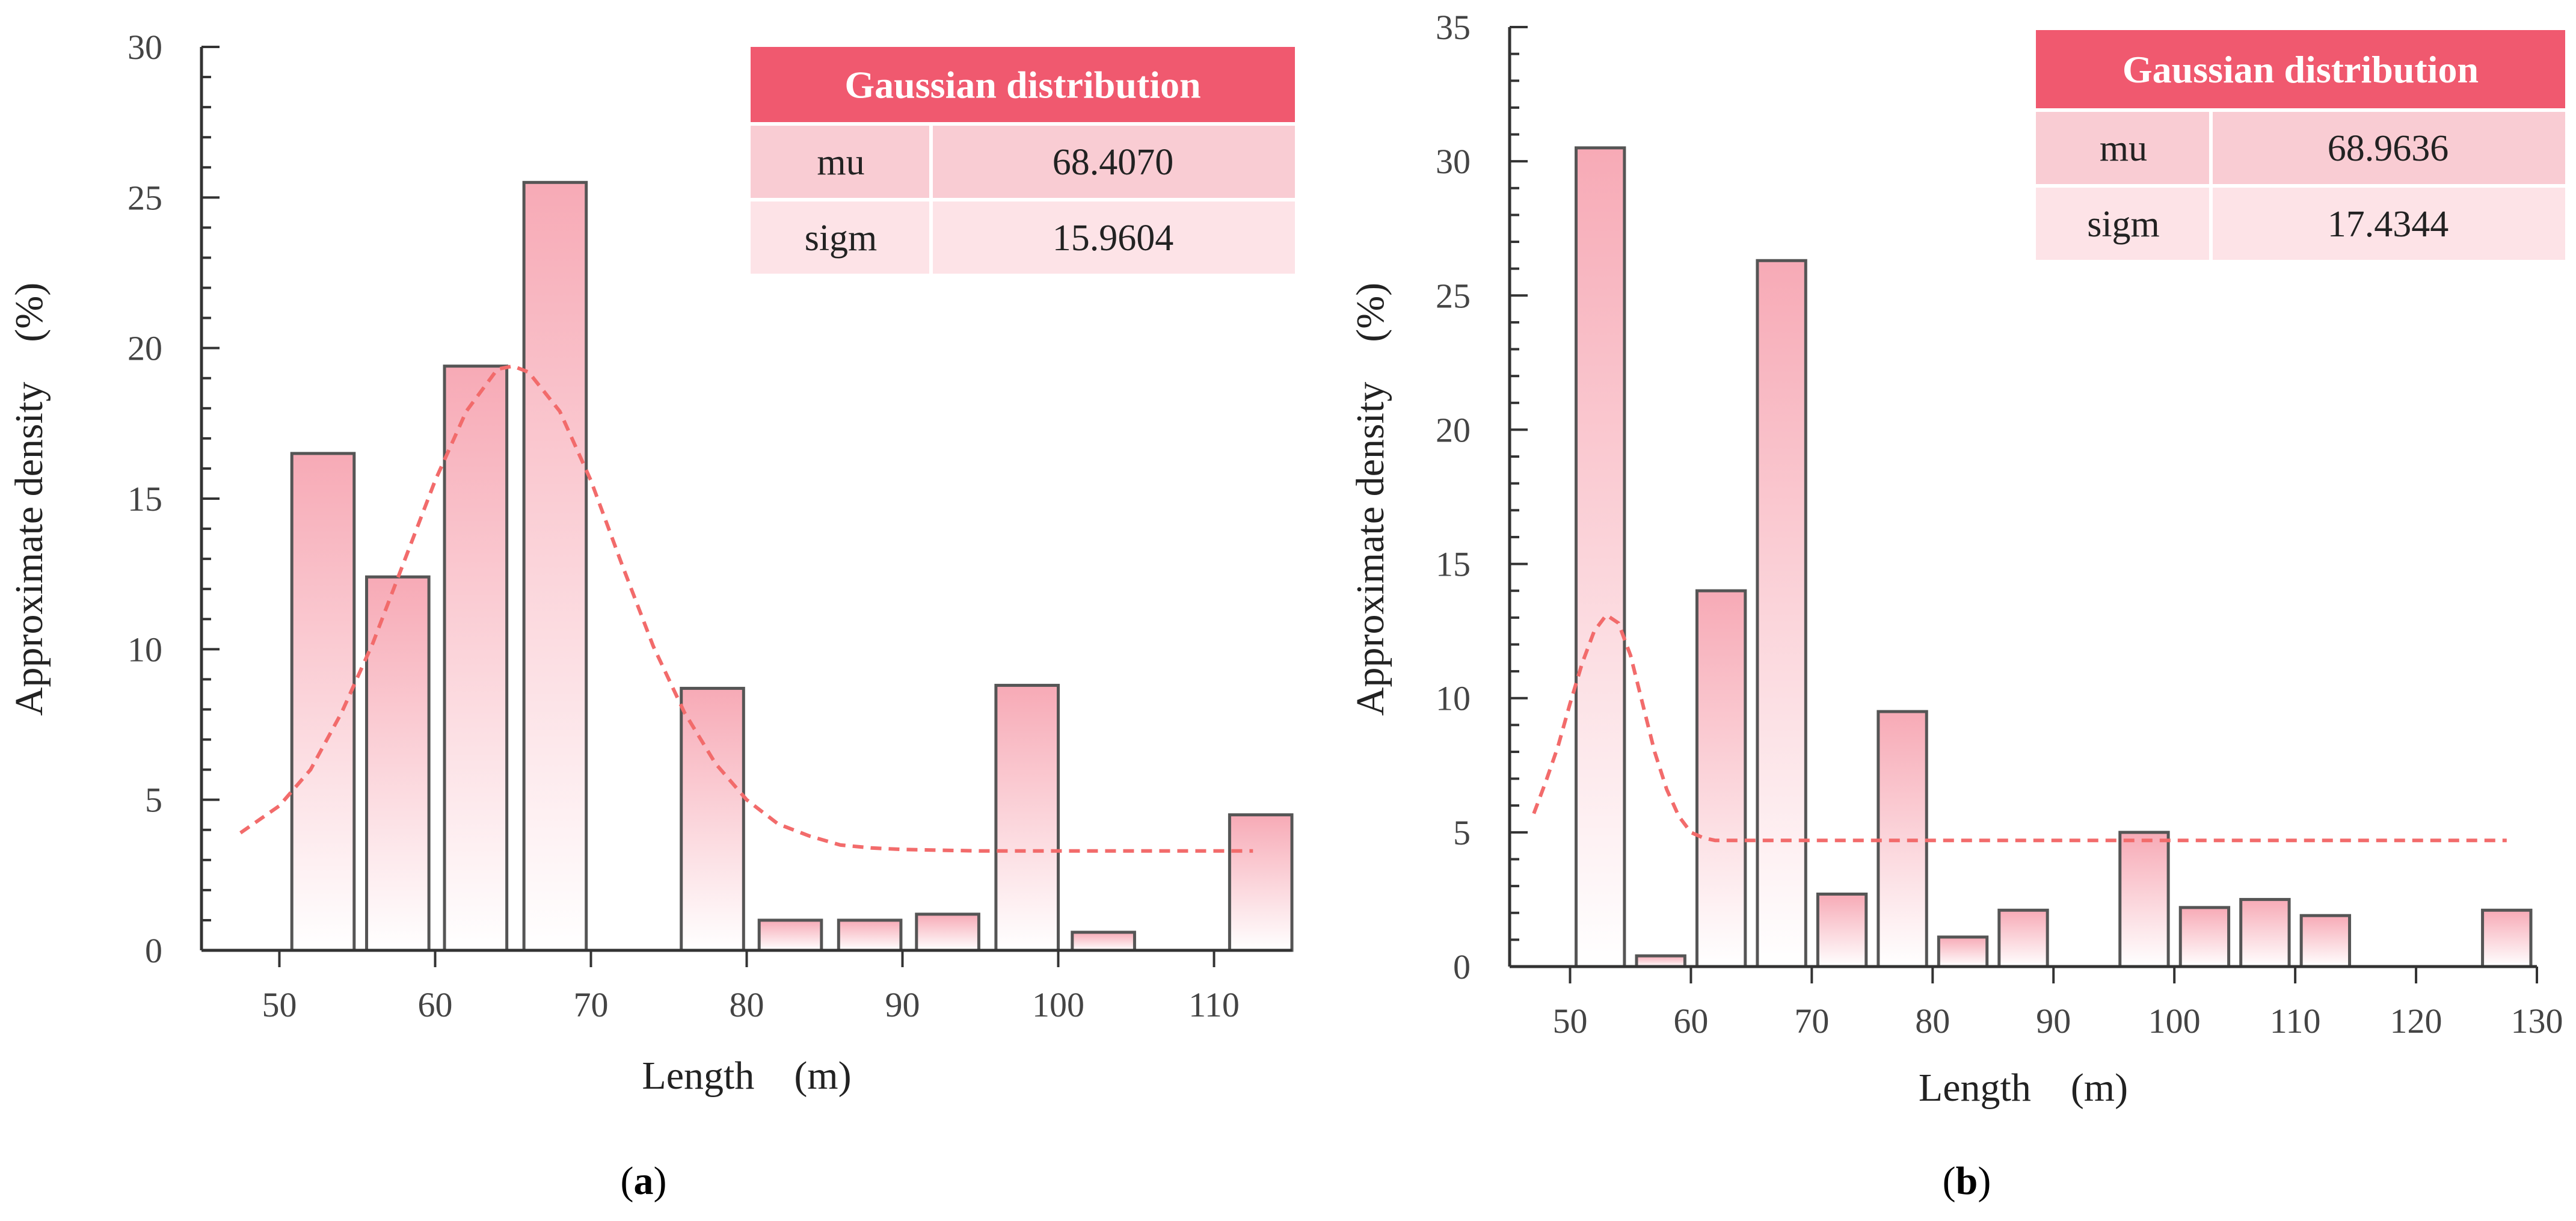 The height and width of the screenshot is (1221, 2576). I want to click on panel-caption: (a), so click(644, 1181).